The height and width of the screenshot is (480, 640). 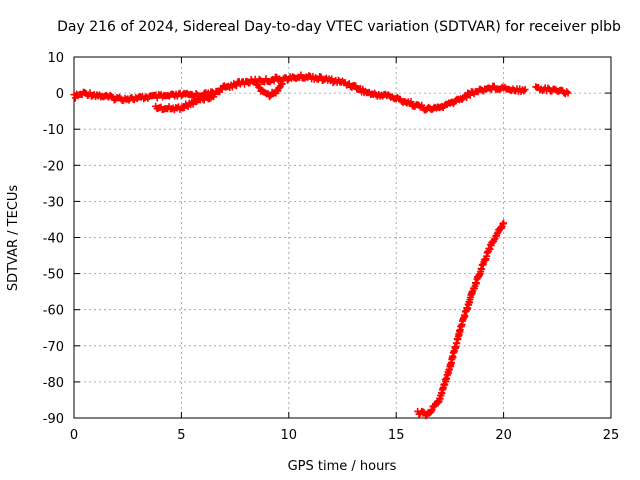 I want to click on y-tick-label: -30, so click(x=53, y=202).